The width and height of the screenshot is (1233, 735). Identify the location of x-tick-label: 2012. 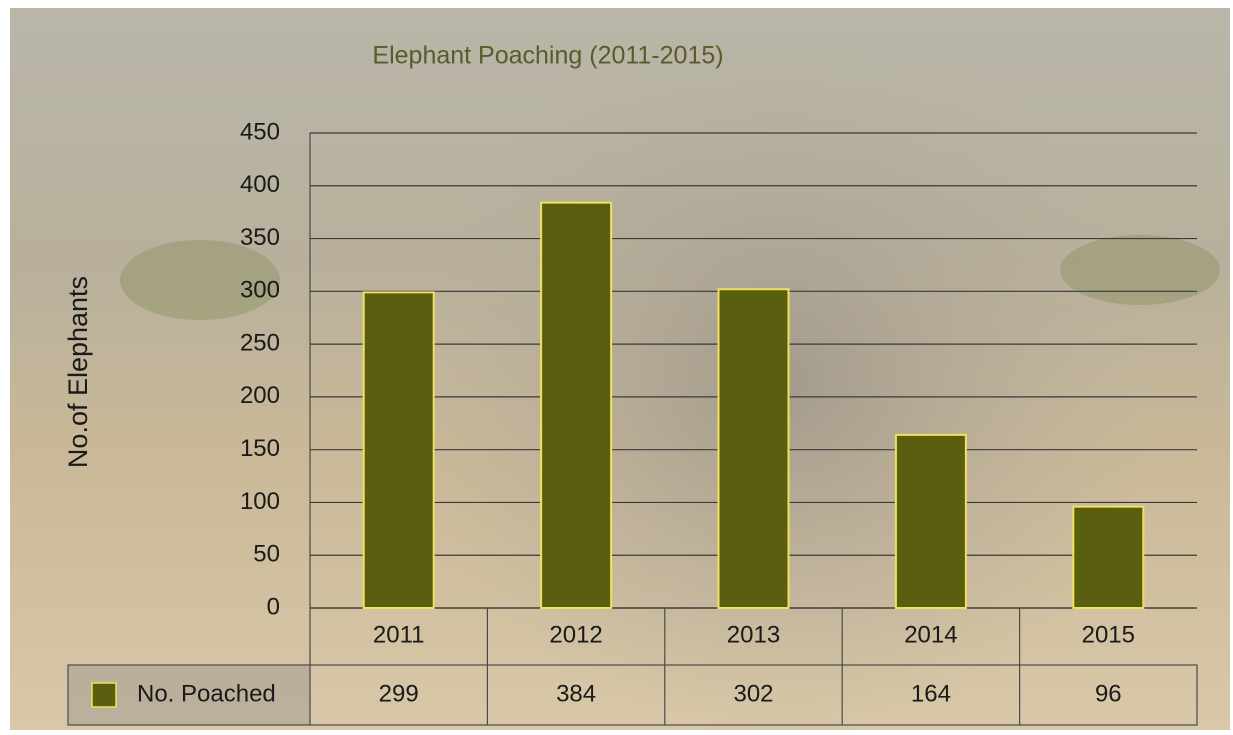
(575, 634).